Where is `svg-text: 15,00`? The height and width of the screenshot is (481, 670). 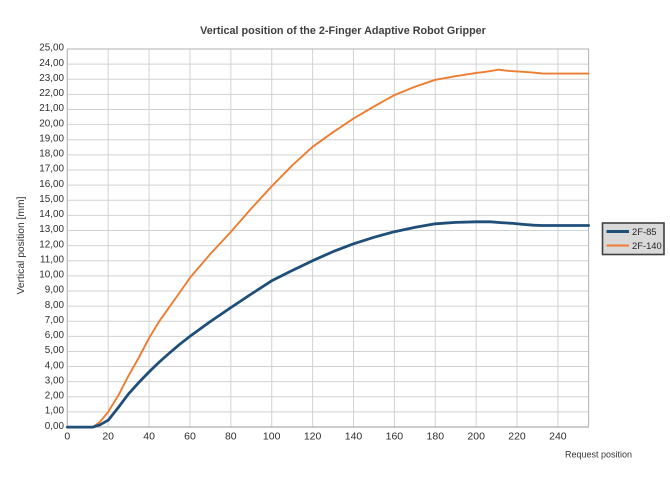
svg-text: 15,00 is located at coordinates (51, 199).